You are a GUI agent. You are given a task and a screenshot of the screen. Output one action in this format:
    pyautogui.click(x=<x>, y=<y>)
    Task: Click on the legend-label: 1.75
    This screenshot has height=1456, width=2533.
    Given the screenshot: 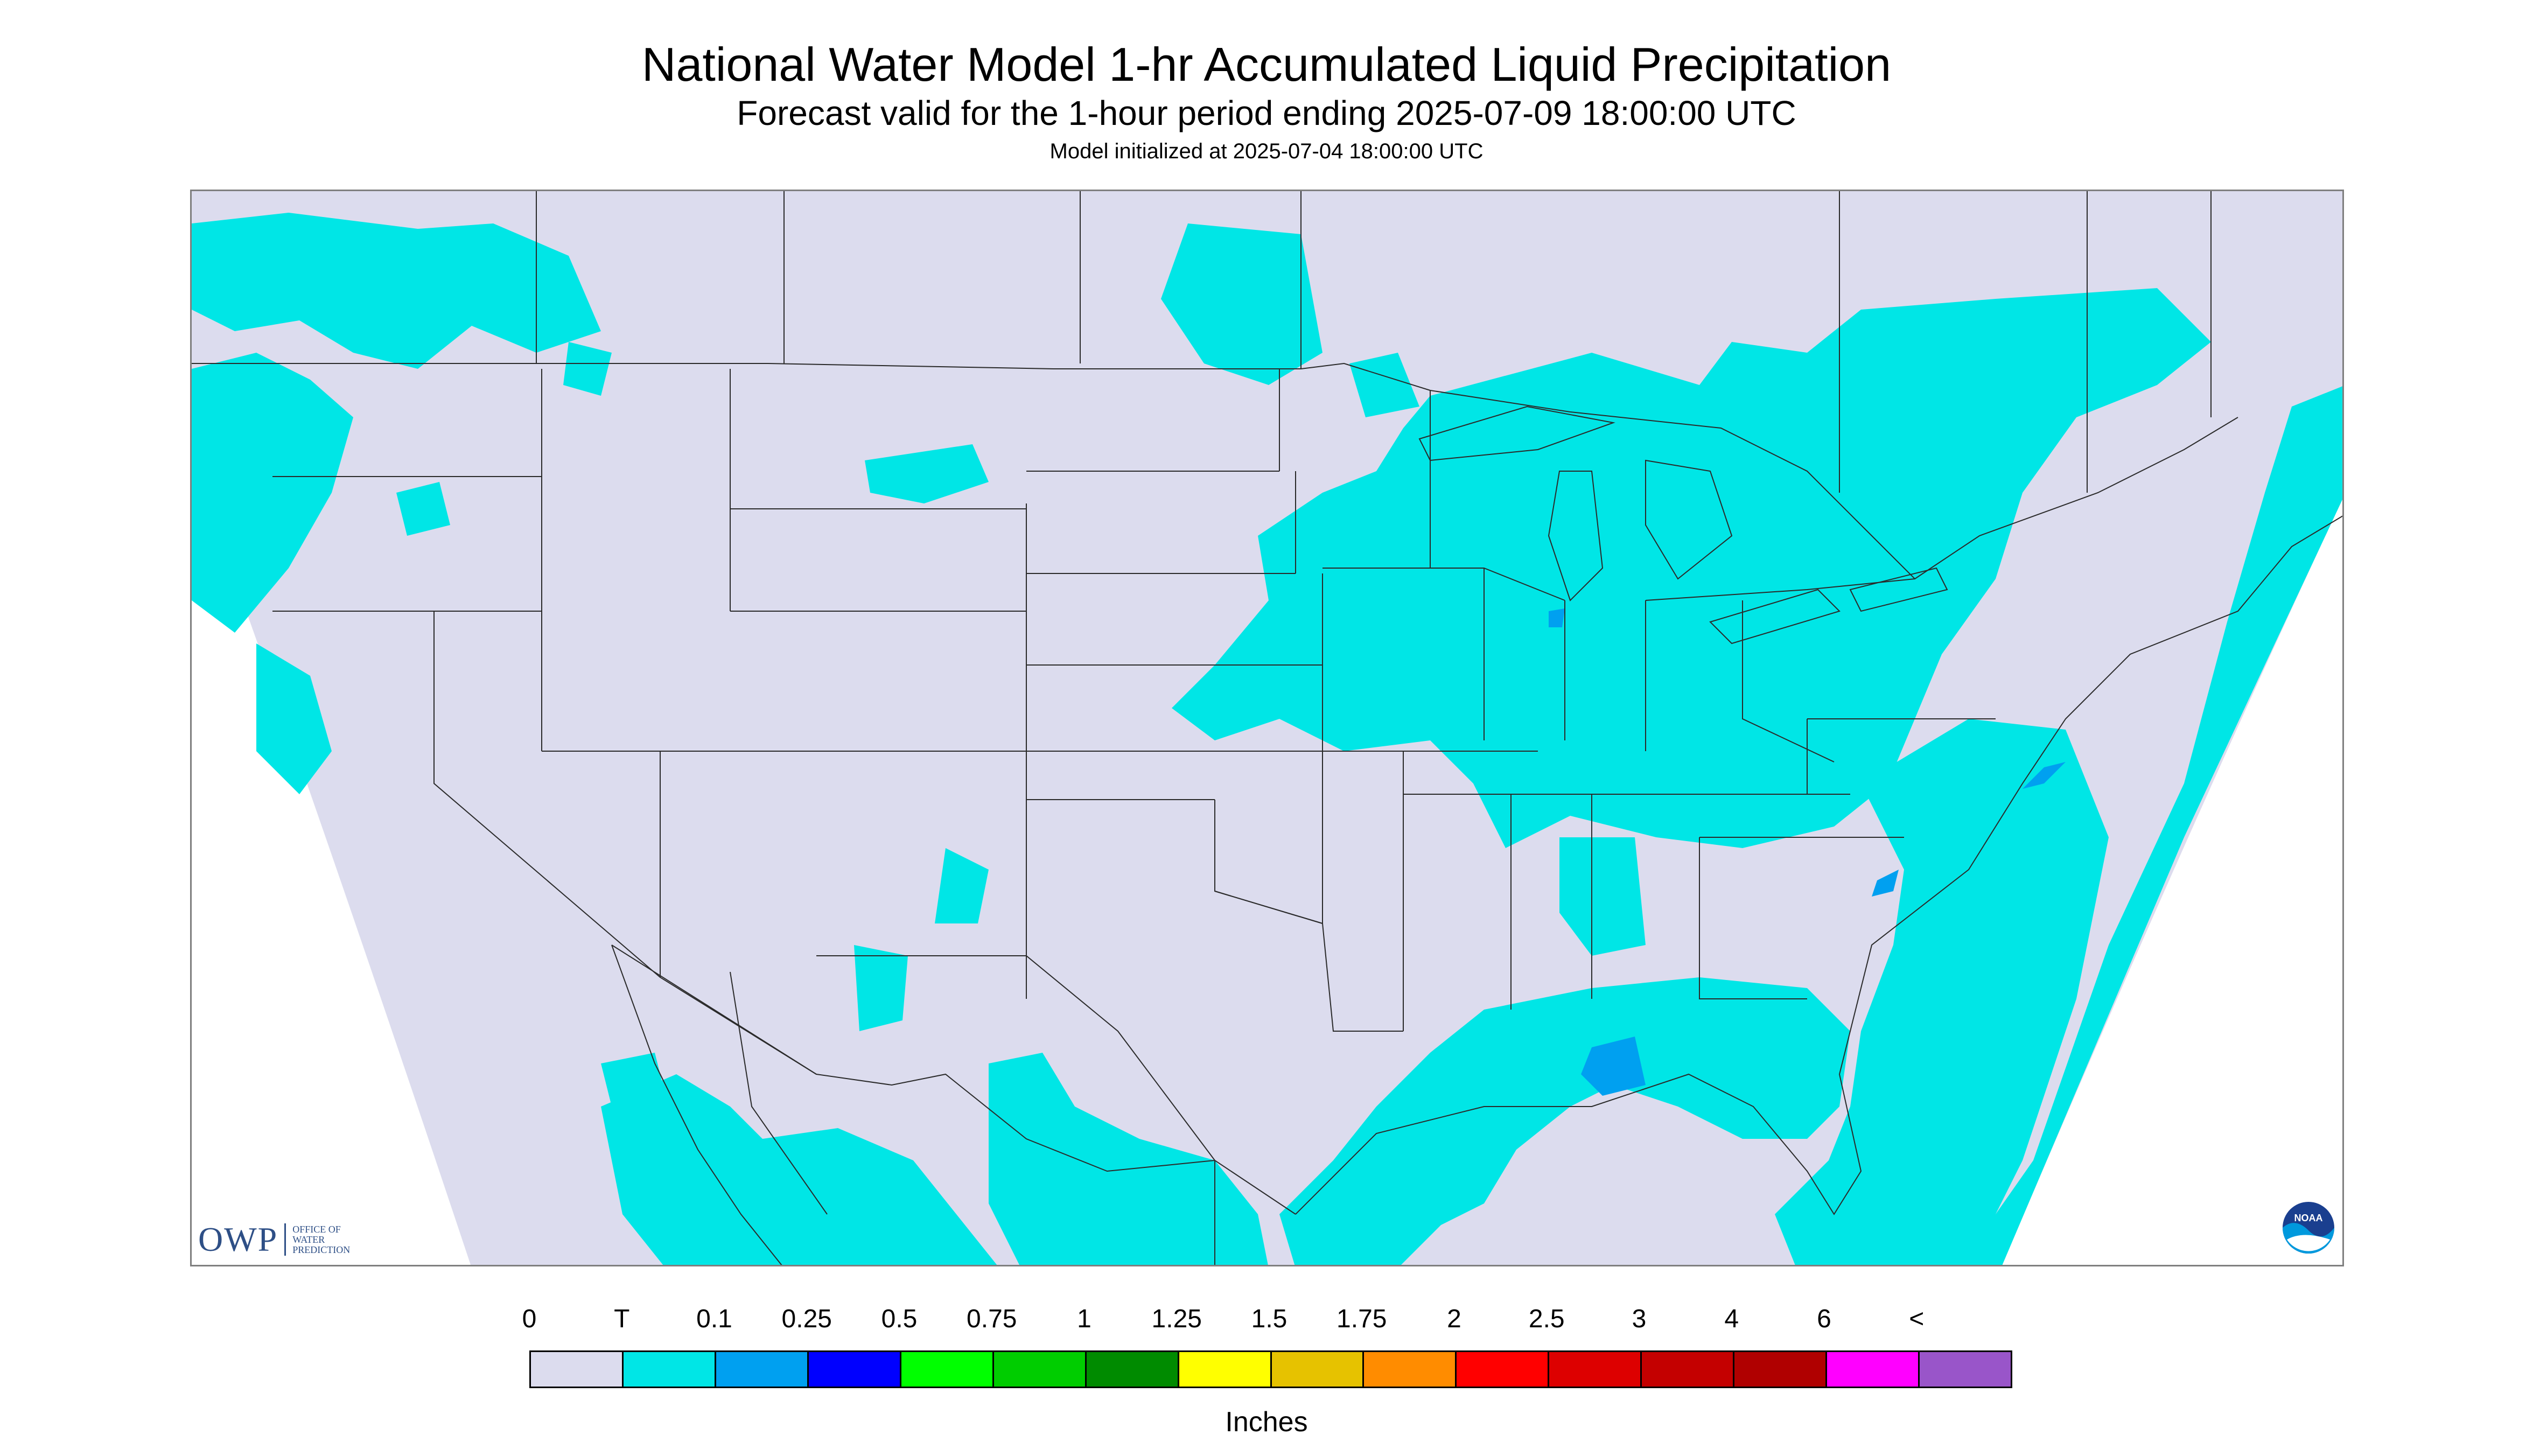 What is the action you would take?
    pyautogui.click(x=1362, y=1319)
    